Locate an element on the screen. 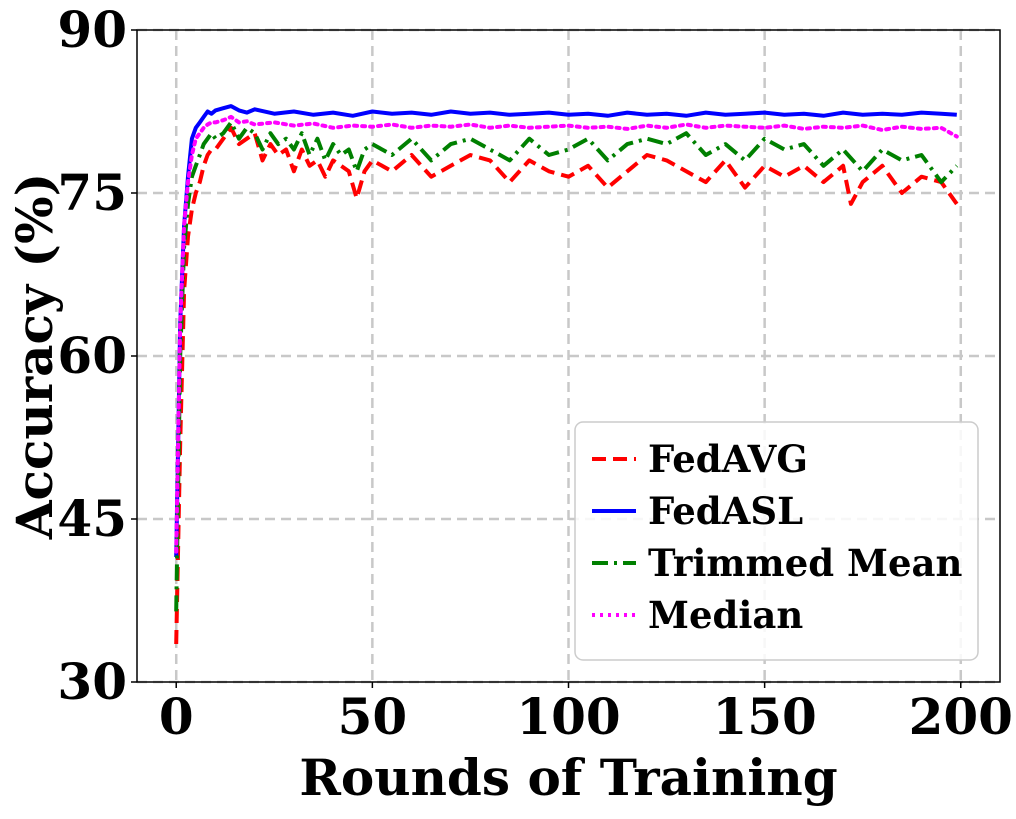 The width and height of the screenshot is (1016, 819). x-tick-label: 100 is located at coordinates (568, 716).